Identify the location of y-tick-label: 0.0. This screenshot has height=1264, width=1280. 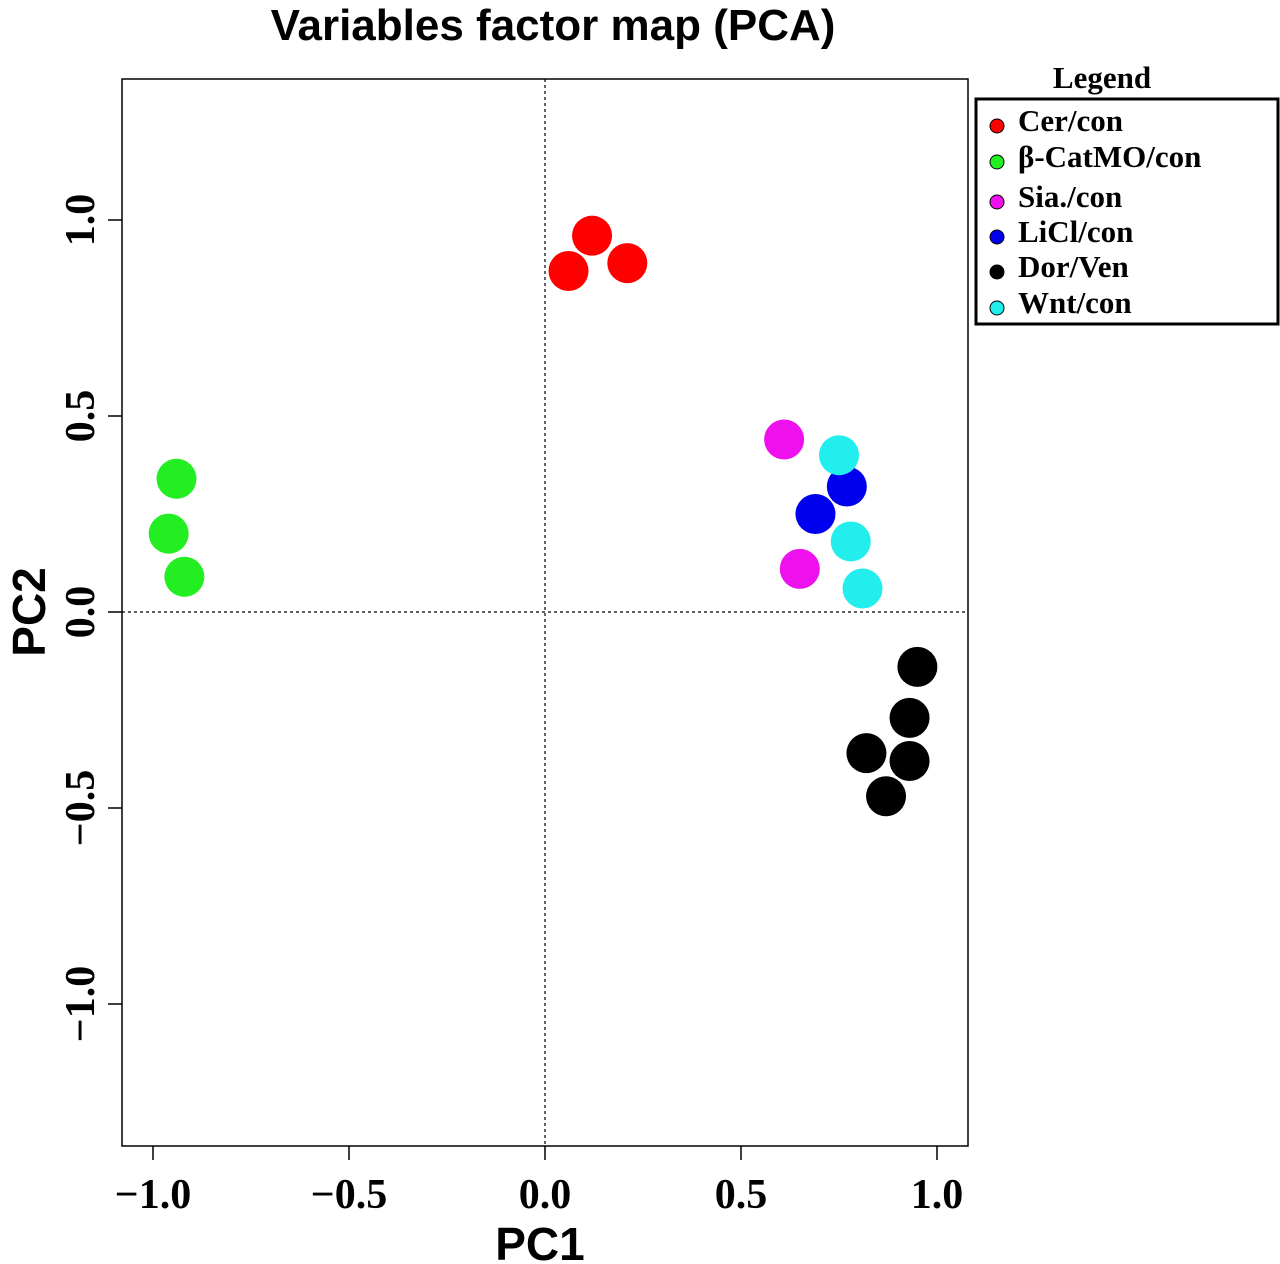
(81, 612).